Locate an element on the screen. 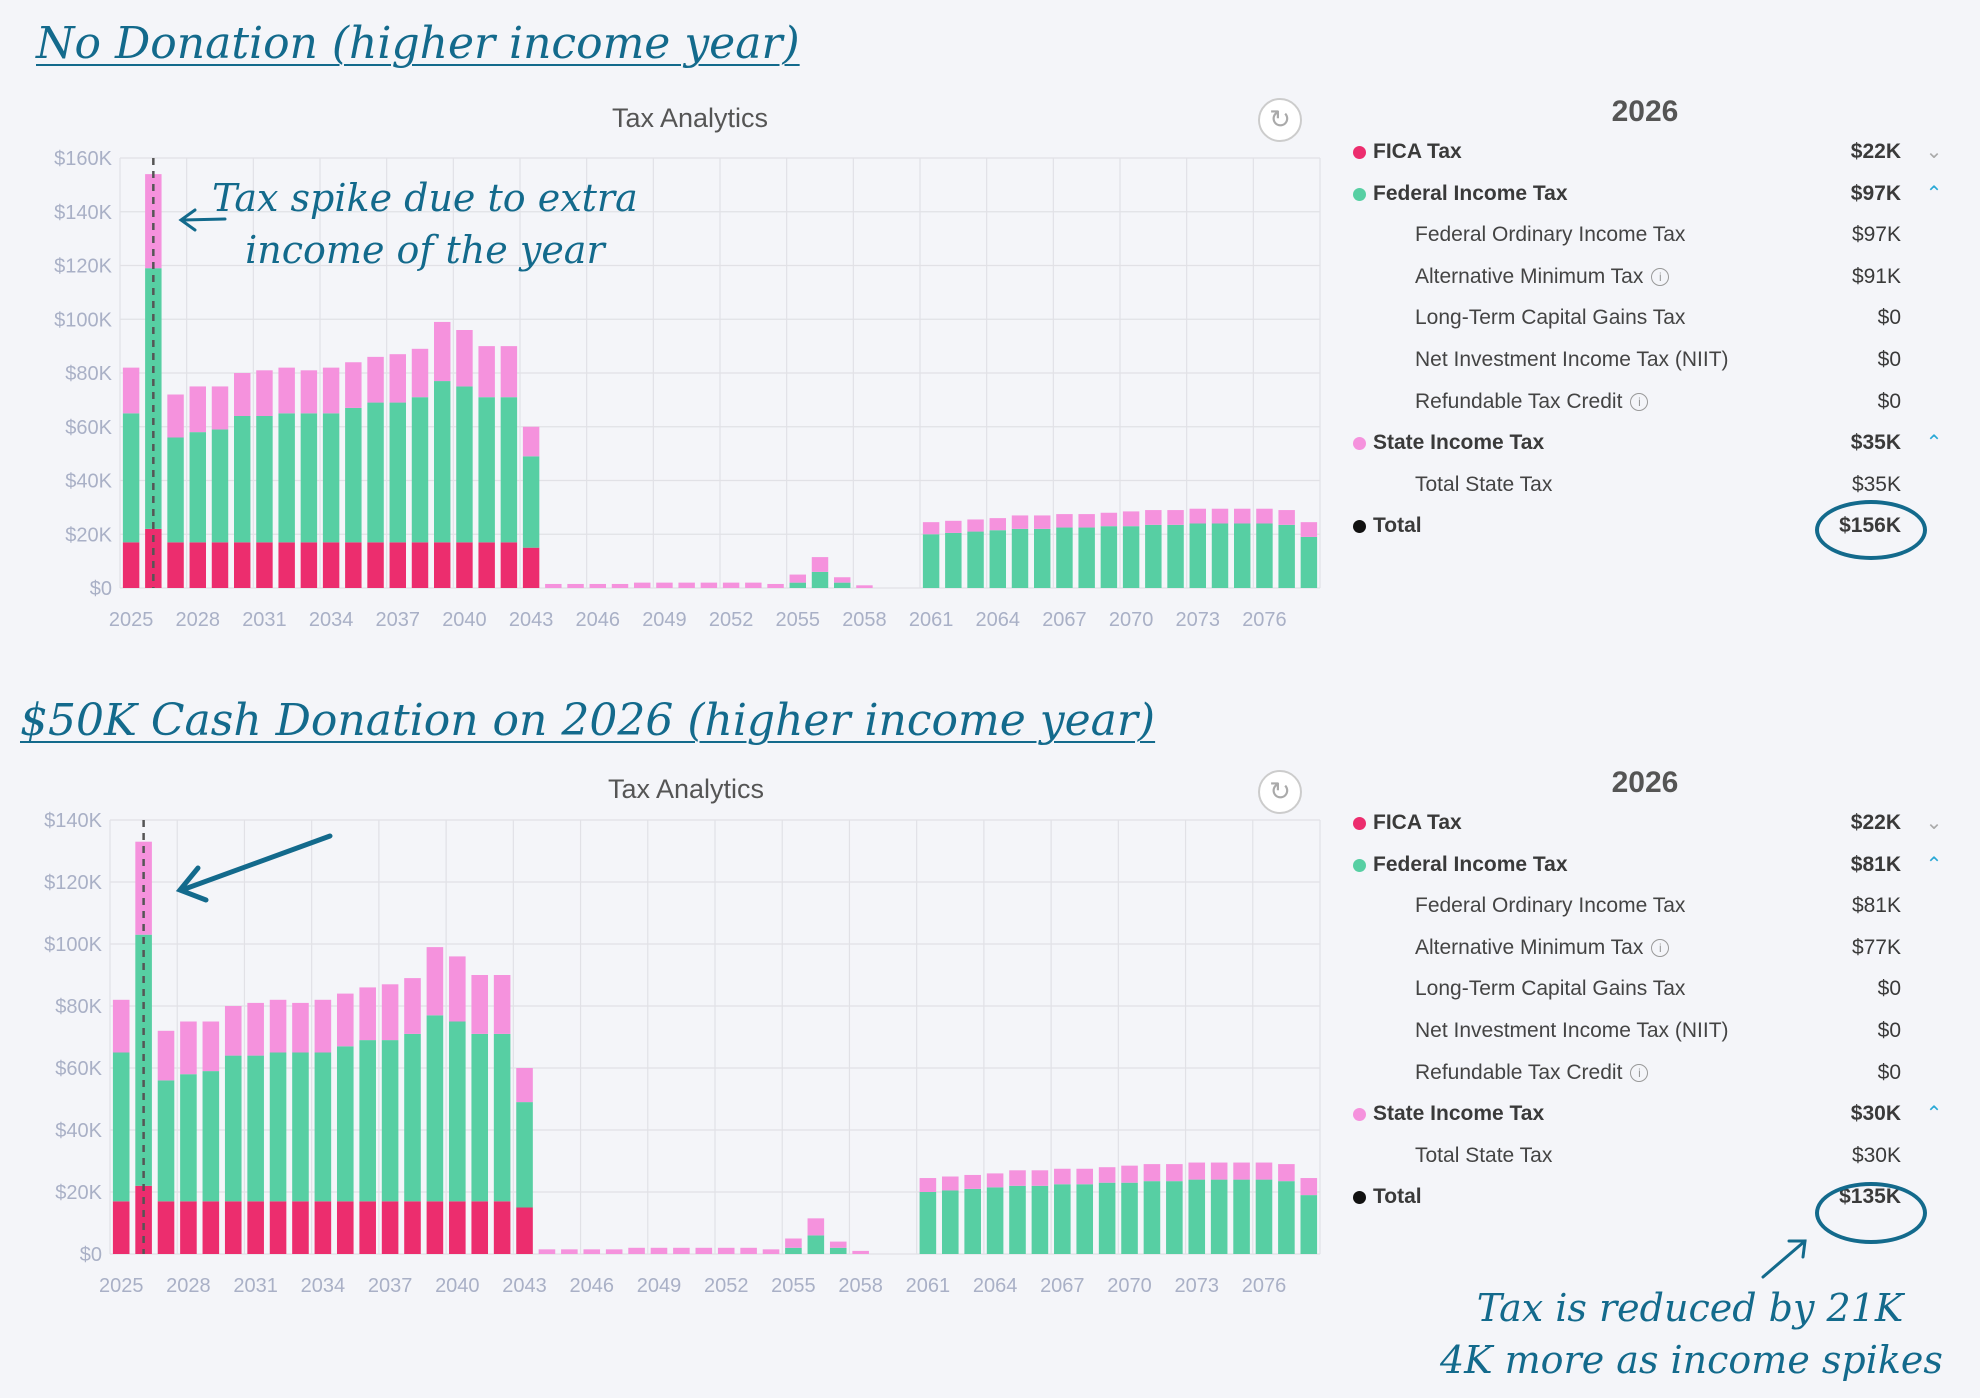 This screenshot has width=1980, height=1398. summary-row-fica-tax: FICA Tax $22K ⌄ is located at coordinates (1645, 154).